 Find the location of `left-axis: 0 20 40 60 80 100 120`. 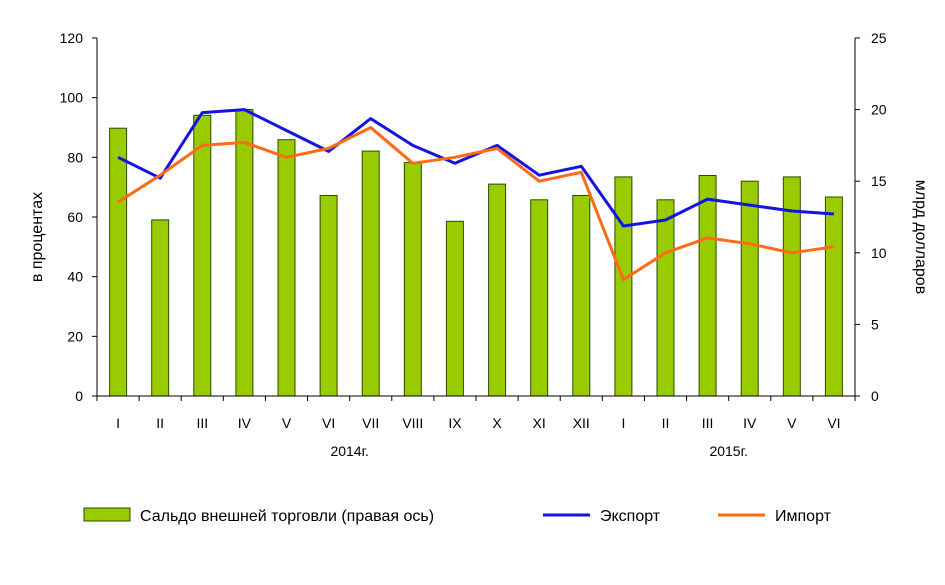

left-axis: 0 20 40 60 80 100 120 is located at coordinates (79, 217).